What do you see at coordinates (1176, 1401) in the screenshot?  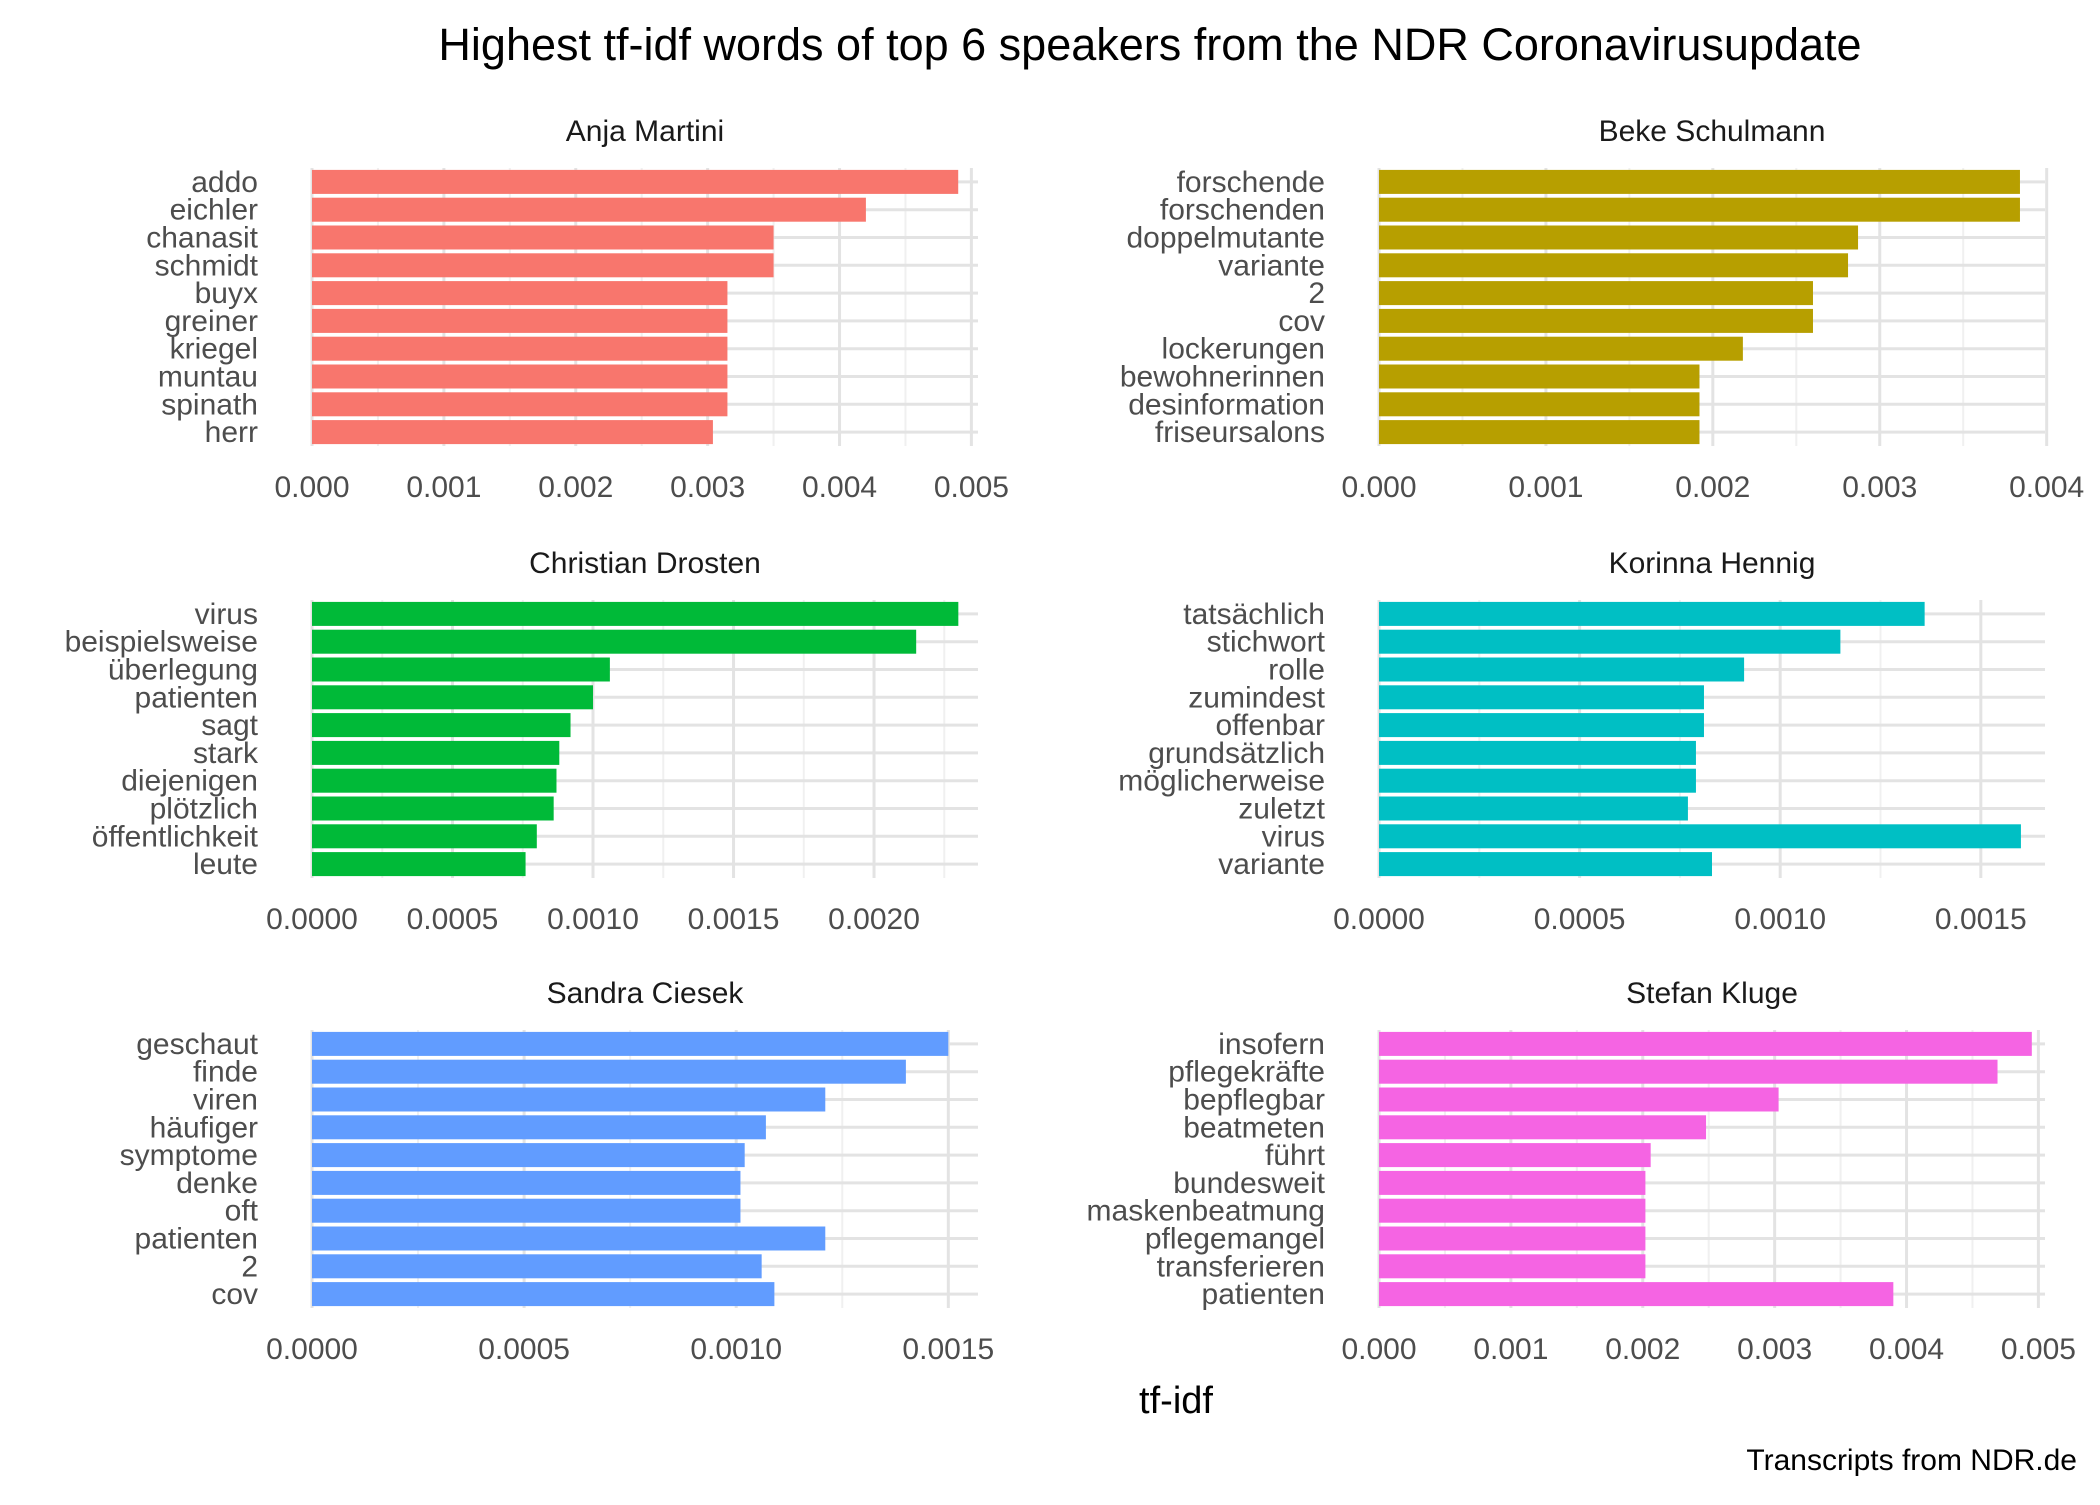 I see `x-axis-label: tf-idf` at bounding box center [1176, 1401].